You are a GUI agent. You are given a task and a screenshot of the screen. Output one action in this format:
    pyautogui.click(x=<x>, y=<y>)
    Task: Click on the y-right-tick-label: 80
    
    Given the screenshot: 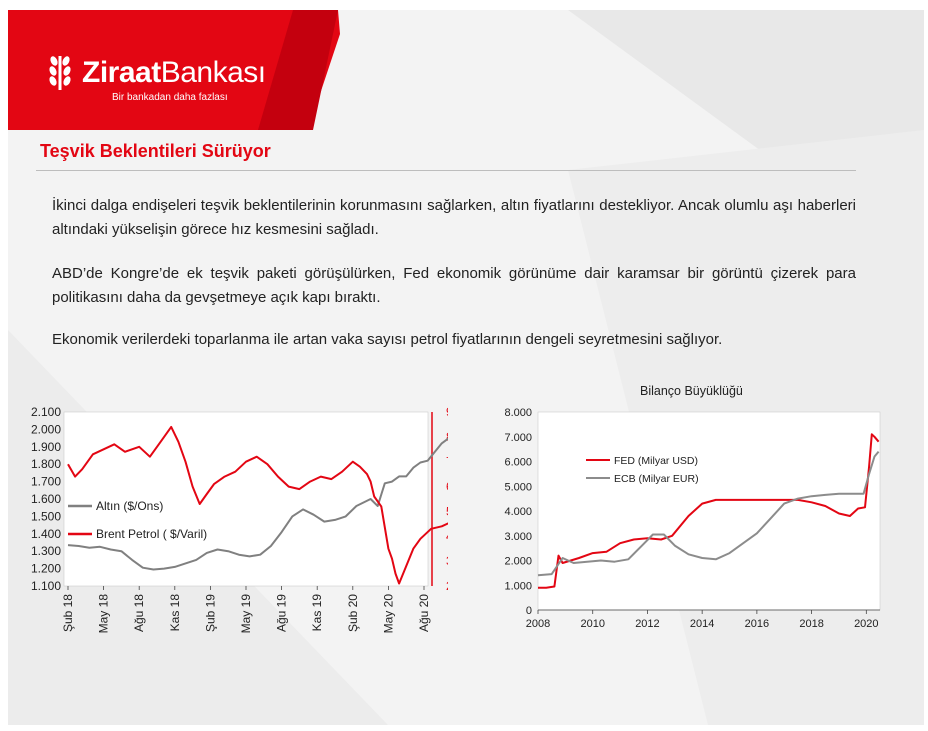 What is the action you would take?
    pyautogui.click(x=447, y=437)
    